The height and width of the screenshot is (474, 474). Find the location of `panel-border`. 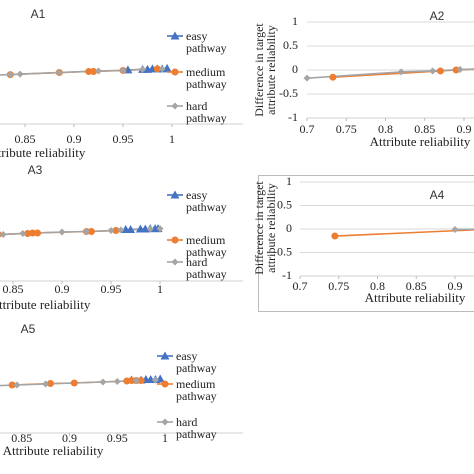

panel-border is located at coordinates (366, 243).